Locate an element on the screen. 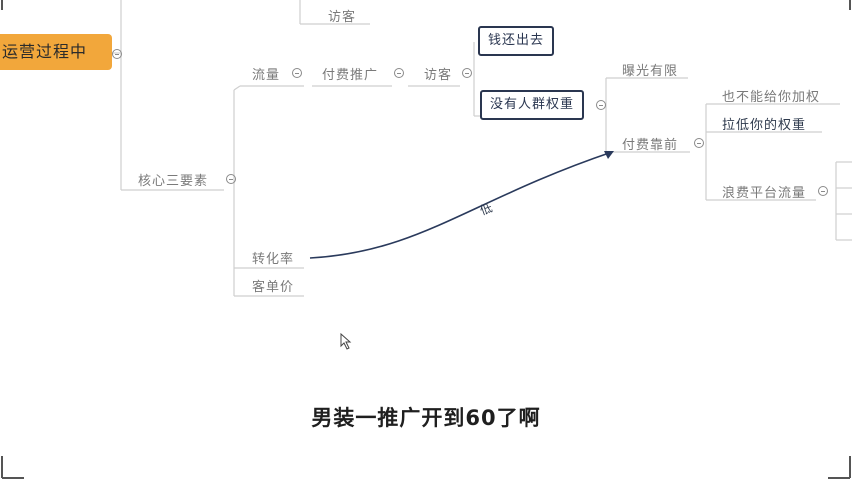 This screenshot has width=852, height=480. node-no-add-weight: 也不能给你加权 is located at coordinates (771, 97).